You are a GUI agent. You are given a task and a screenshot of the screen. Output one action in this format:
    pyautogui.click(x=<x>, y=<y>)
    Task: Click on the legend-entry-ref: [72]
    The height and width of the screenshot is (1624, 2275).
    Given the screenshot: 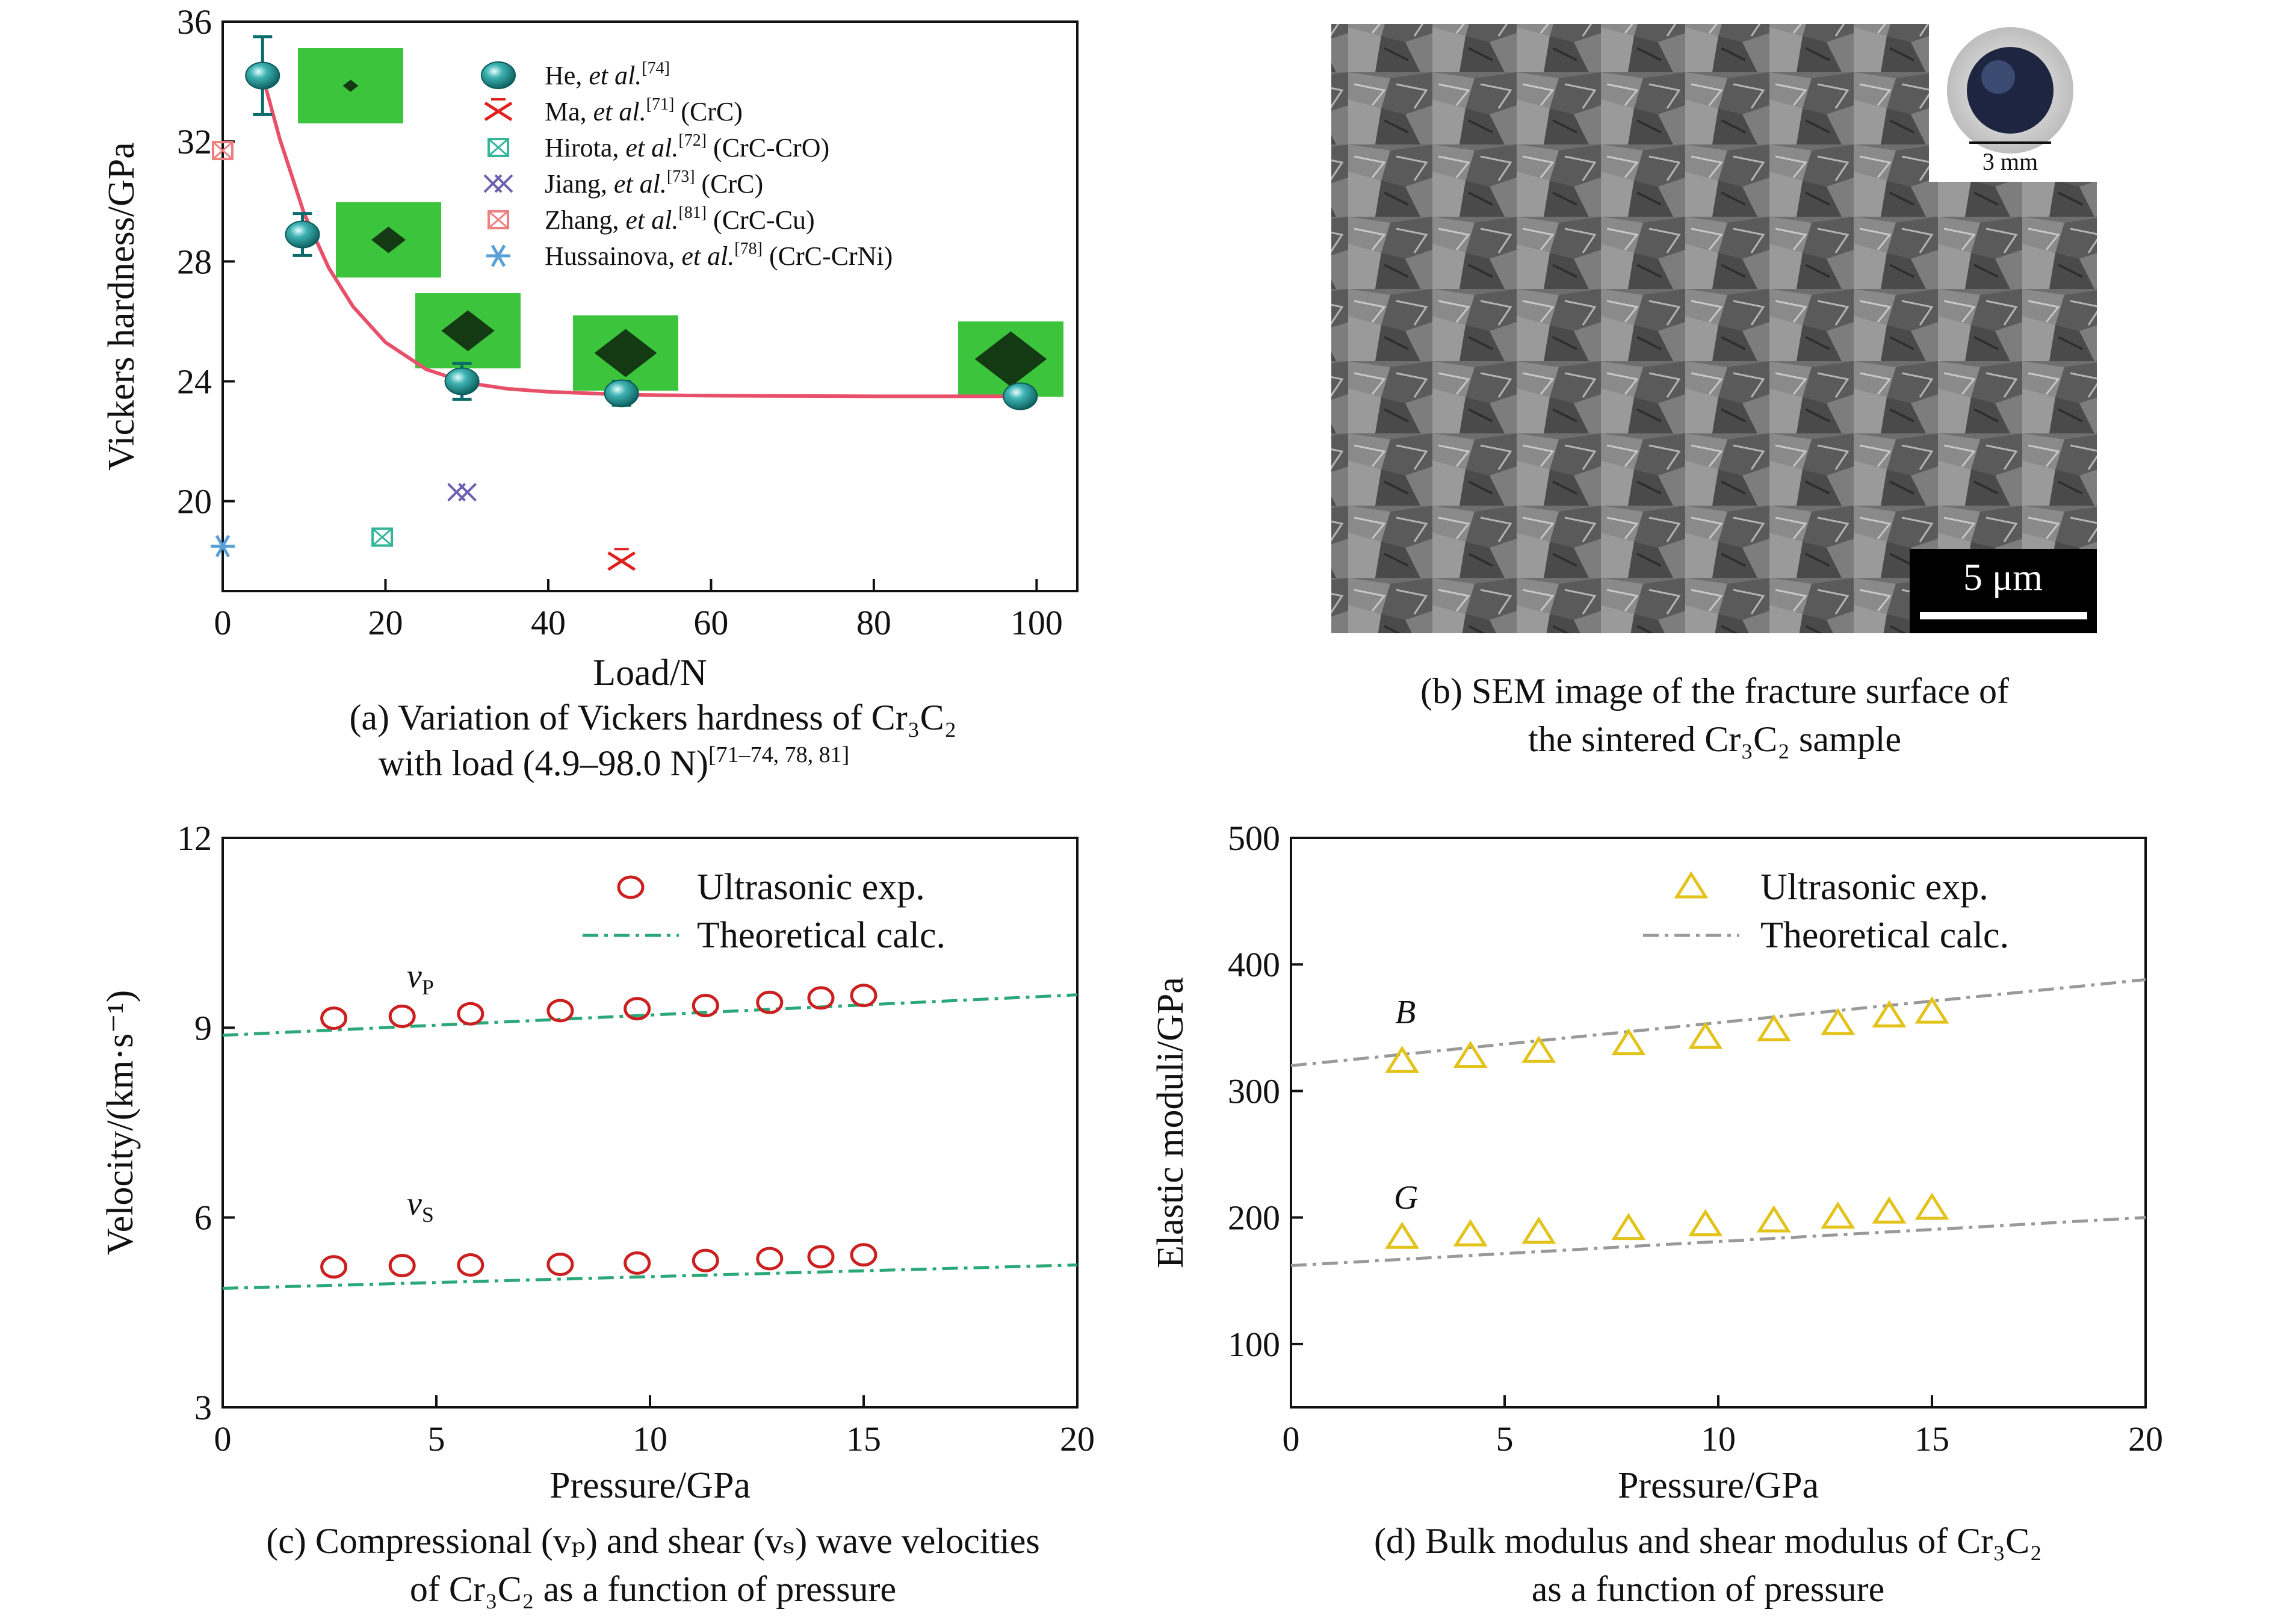 What is the action you would take?
    pyautogui.click(x=693, y=140)
    